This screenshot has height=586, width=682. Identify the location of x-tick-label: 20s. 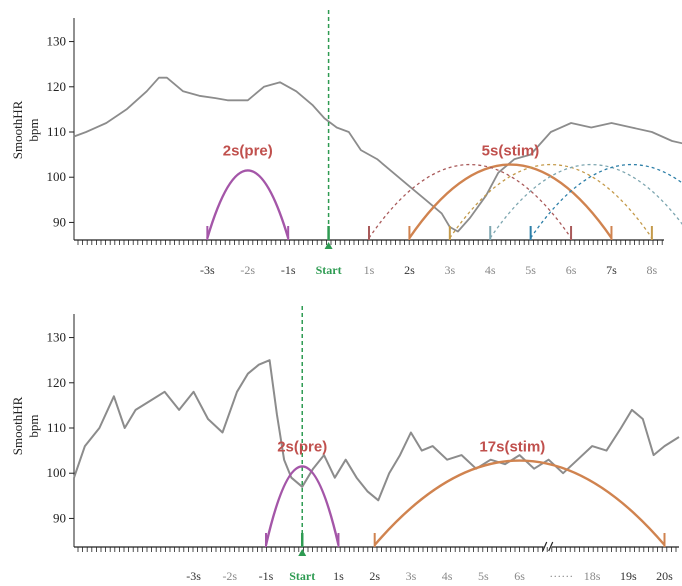
(664, 576).